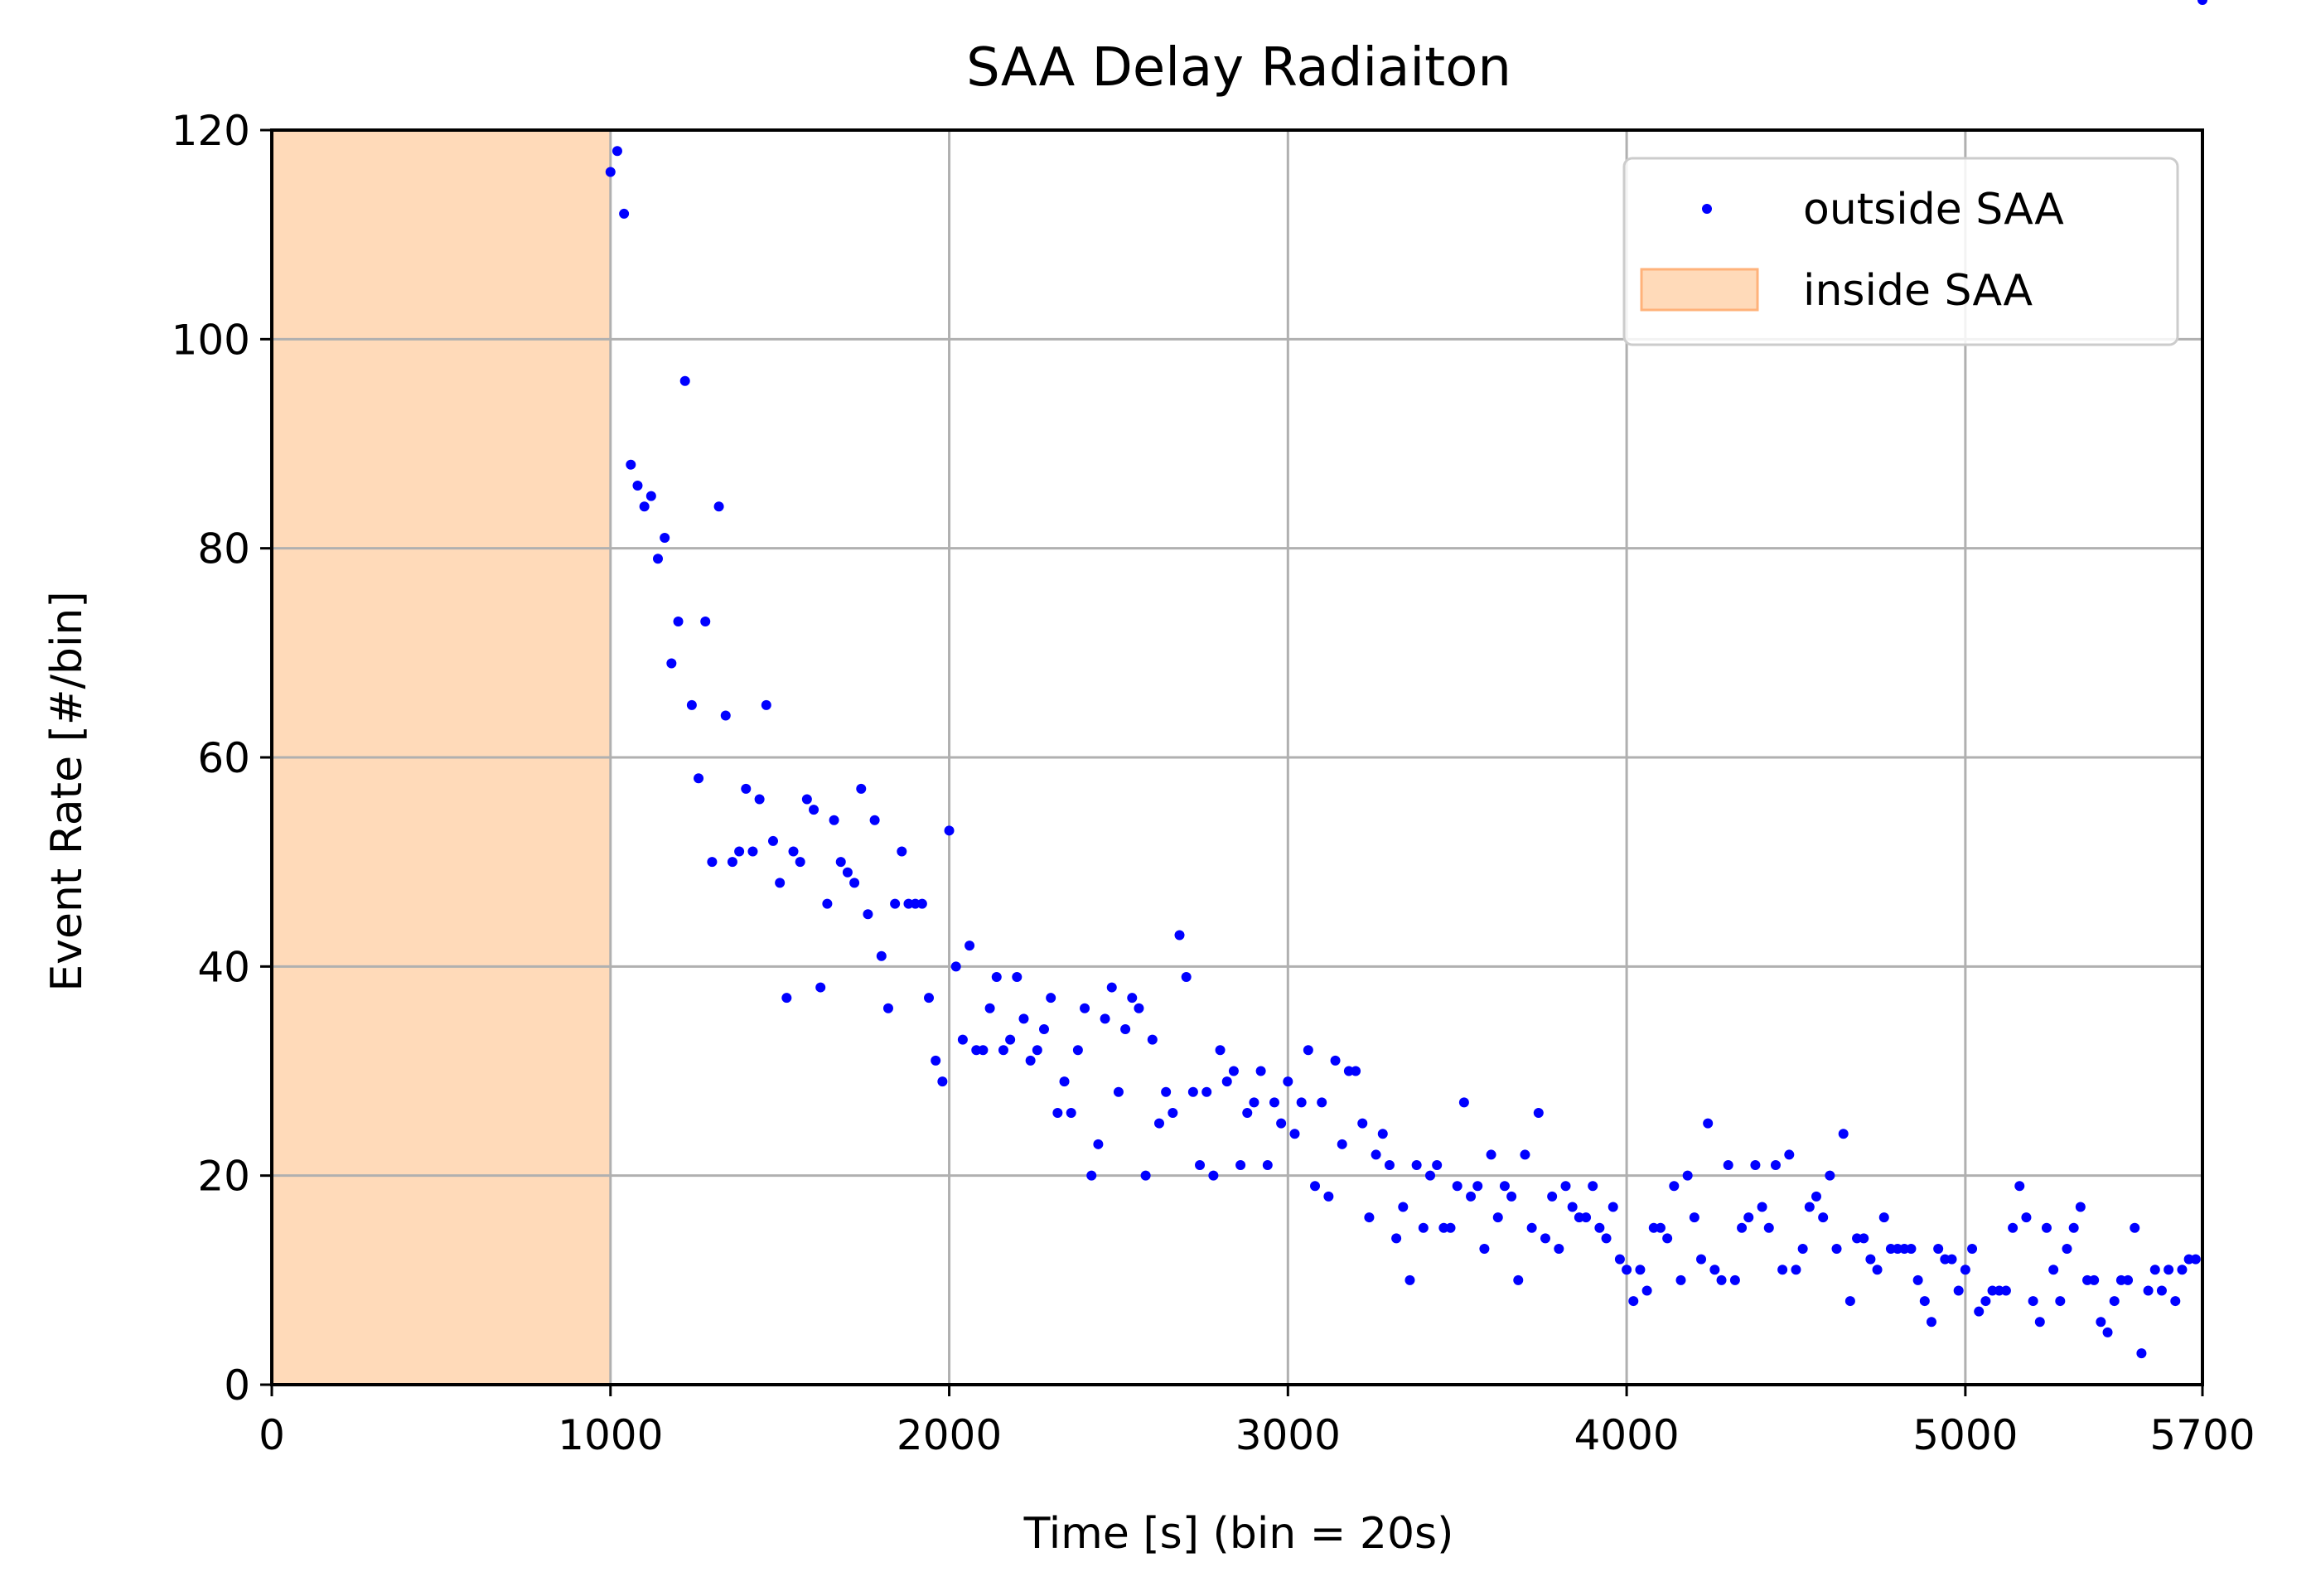 Image resolution: width=2311 pixels, height=1596 pixels. Describe the element at coordinates (211, 340) in the screenshot. I see `y-tick-label: 100` at that location.